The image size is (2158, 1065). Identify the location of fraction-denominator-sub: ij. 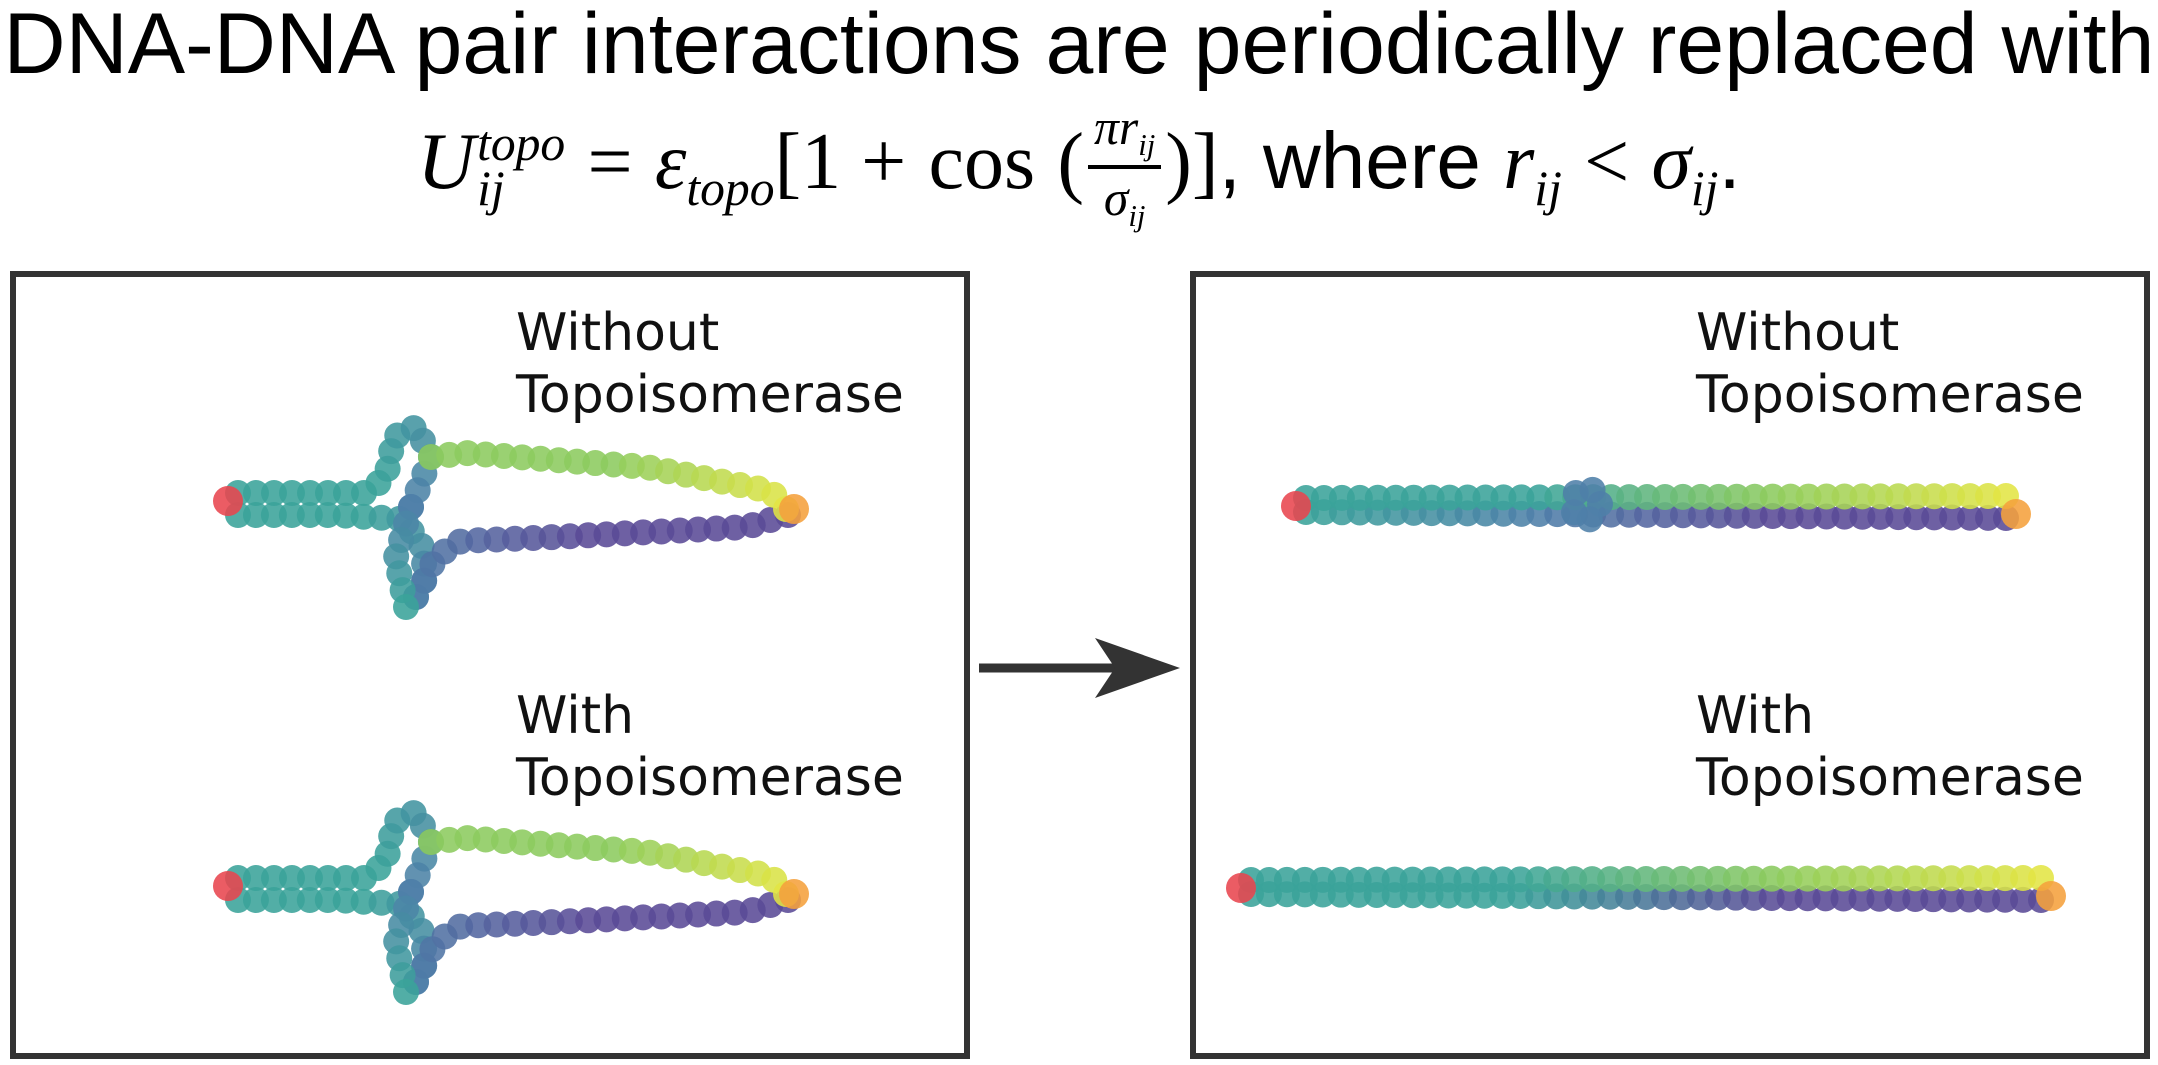
(1137, 215).